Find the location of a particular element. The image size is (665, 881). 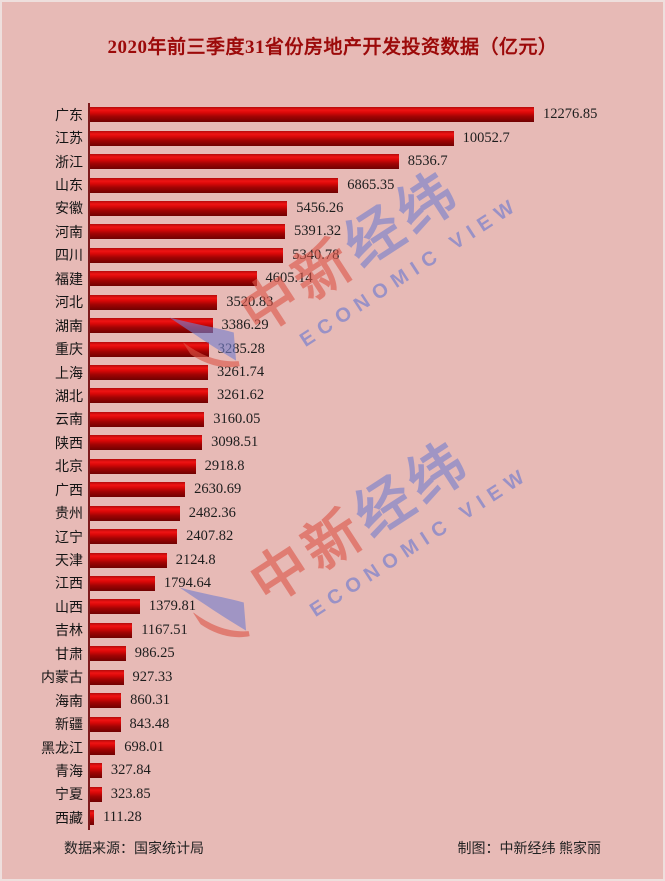

bar-track: 3386.29 is located at coordinates (375, 325).